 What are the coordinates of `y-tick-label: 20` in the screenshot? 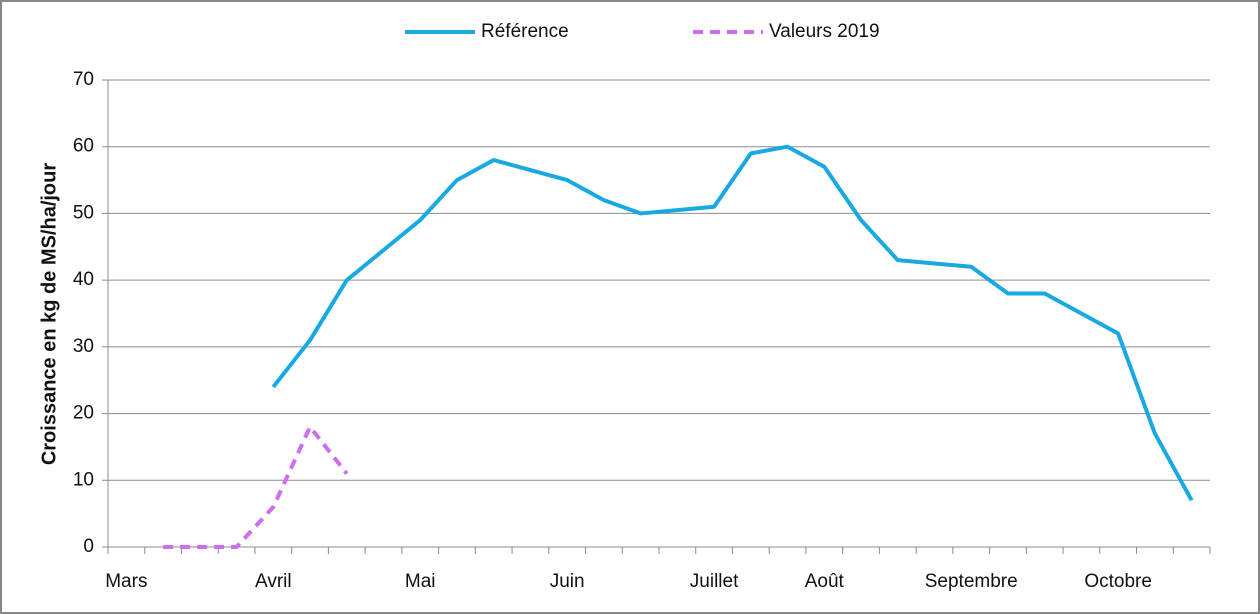 It's located at (83, 413).